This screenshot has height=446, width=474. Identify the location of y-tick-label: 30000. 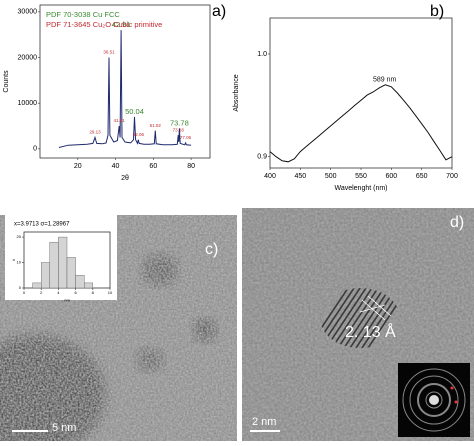
(28, 12).